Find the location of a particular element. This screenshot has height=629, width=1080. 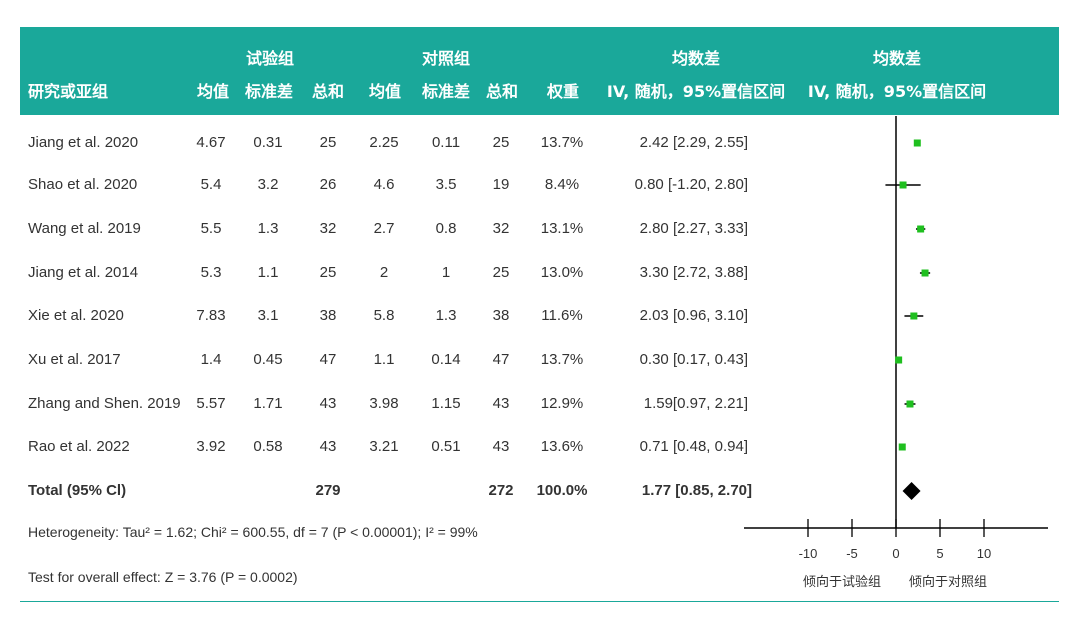

weight-cell: 13.6% is located at coordinates (562, 446).